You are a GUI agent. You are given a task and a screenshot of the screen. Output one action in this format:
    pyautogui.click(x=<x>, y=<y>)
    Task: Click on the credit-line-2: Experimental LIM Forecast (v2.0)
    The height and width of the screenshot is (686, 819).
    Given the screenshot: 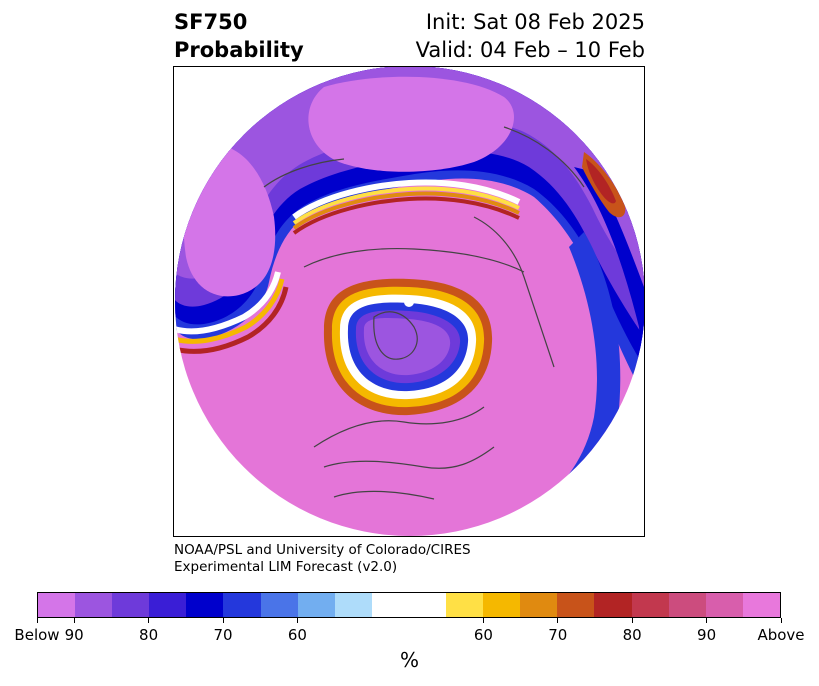 What is the action you would take?
    pyautogui.click(x=286, y=567)
    